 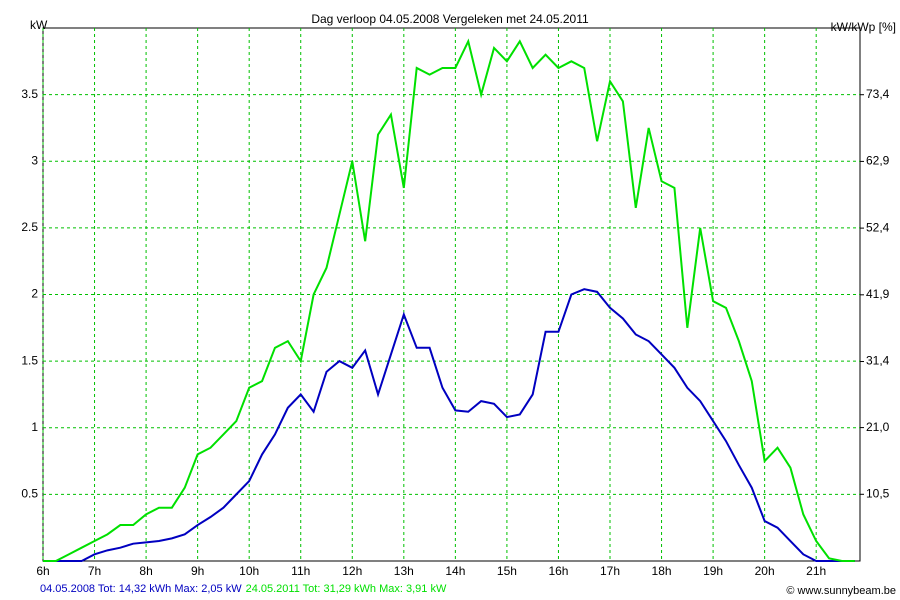 I want to click on y2-tick-label: 21,0, so click(x=878, y=427).